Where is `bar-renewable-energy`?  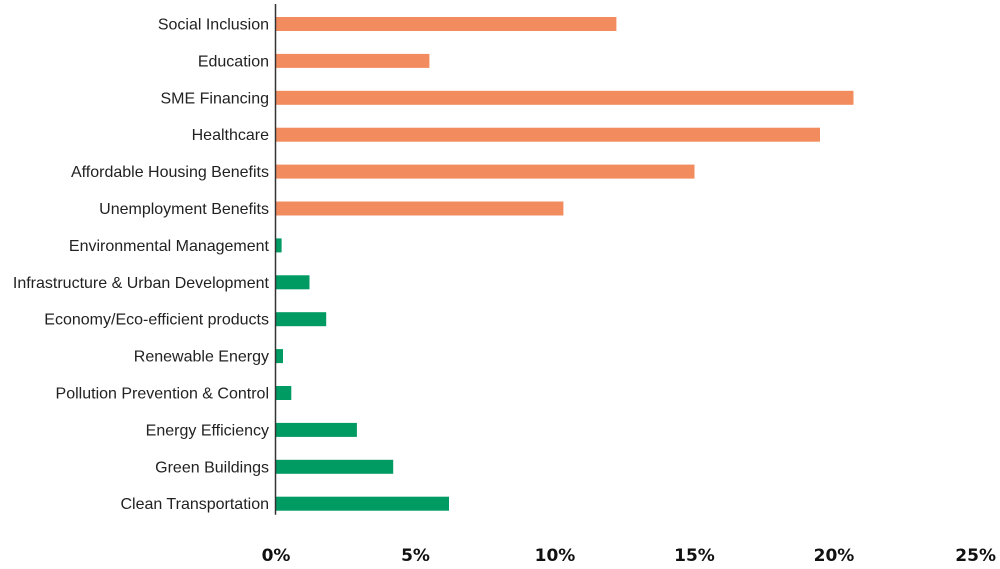 bar-renewable-energy is located at coordinates (279, 356).